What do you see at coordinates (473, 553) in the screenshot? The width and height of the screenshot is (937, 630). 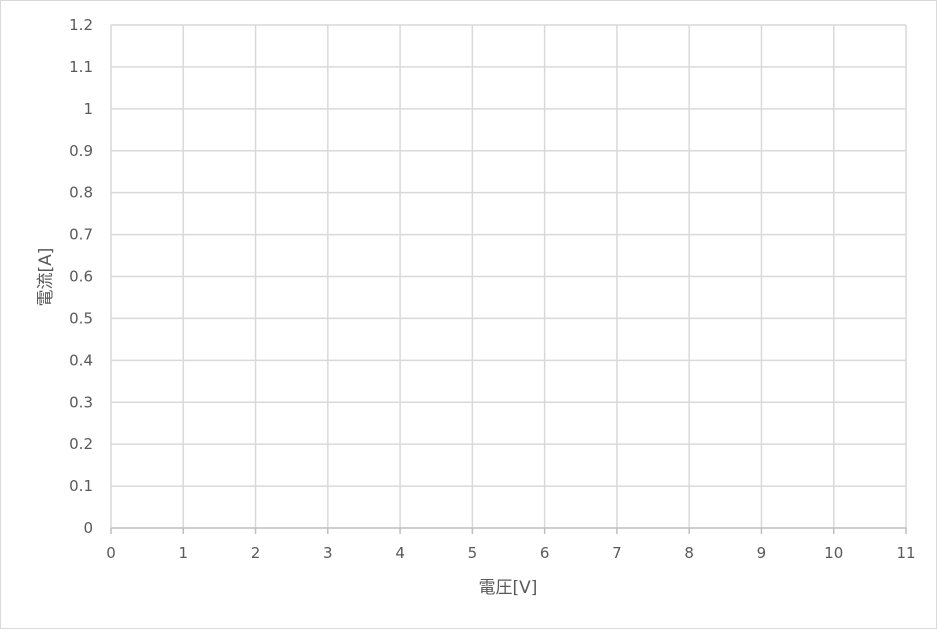 I see `x-tick-label: 5` at bounding box center [473, 553].